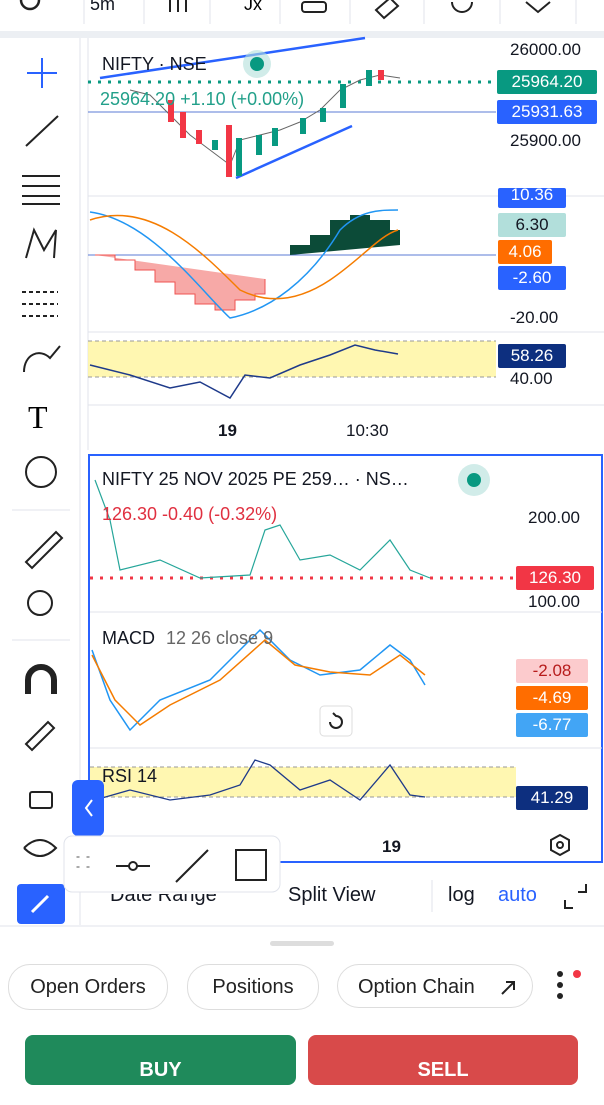 This screenshot has width=604, height=1105. I want to click on candle-icon, so click(178, 6).